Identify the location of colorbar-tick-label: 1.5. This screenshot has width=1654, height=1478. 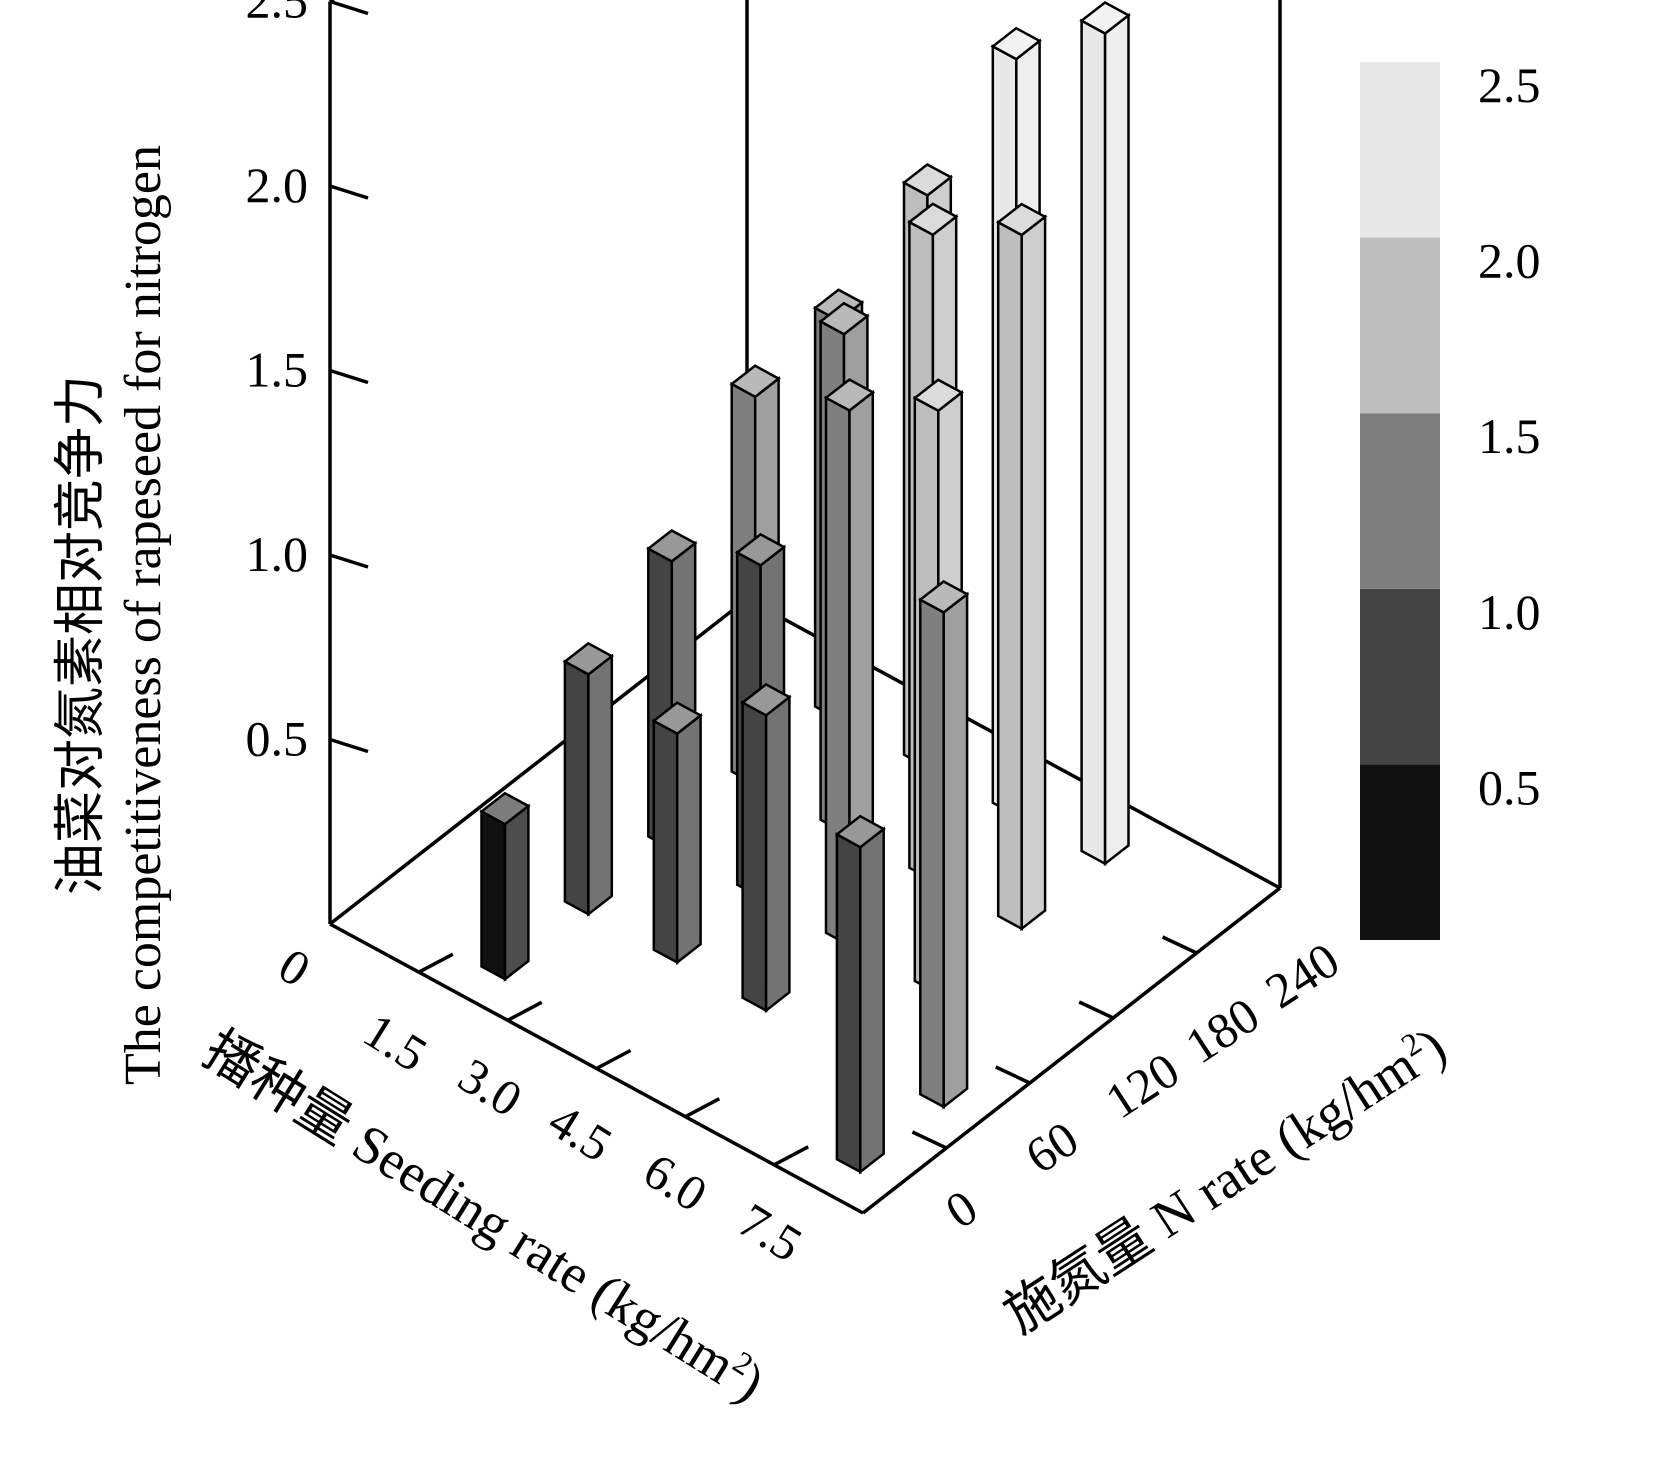
(1509, 436).